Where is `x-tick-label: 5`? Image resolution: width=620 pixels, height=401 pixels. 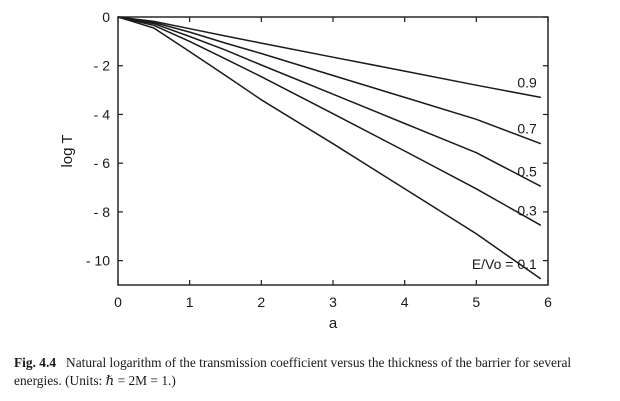 x-tick-label: 5 is located at coordinates (476, 302).